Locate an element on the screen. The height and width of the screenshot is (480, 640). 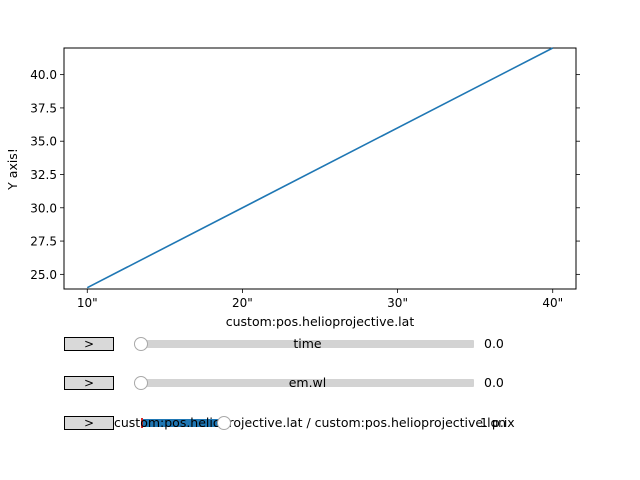
time-slider-track is located at coordinates (307, 344).